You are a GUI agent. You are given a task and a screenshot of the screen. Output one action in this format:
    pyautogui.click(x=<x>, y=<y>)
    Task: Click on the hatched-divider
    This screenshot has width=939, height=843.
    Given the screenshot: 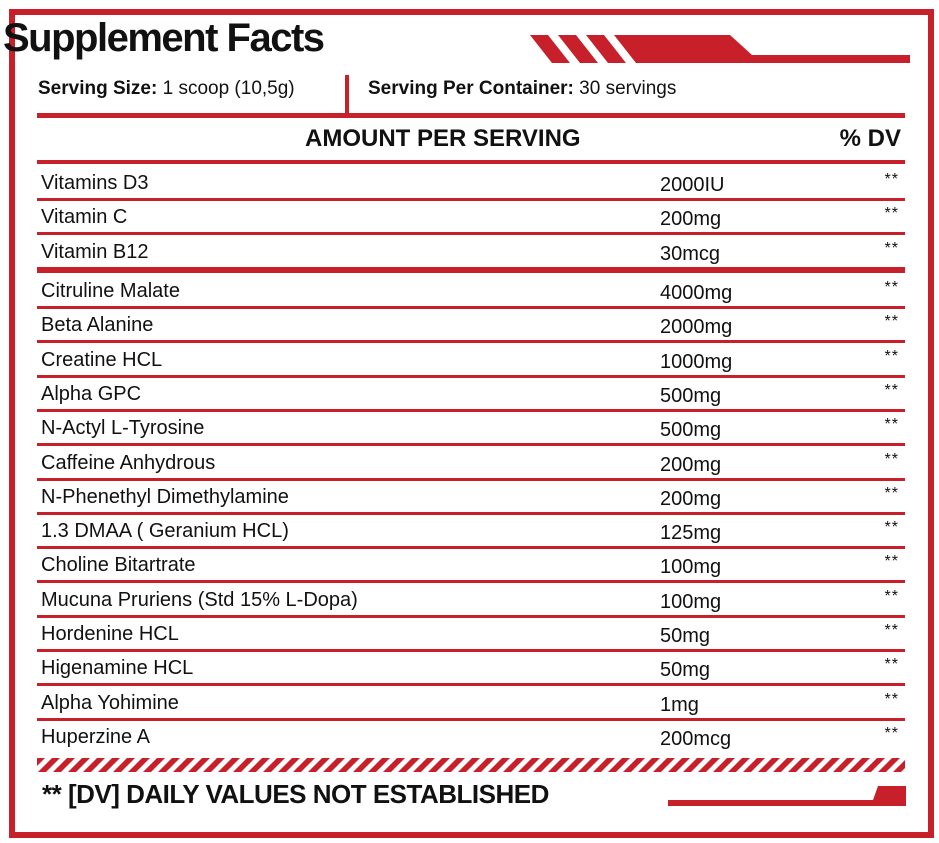 What is the action you would take?
    pyautogui.click(x=471, y=765)
    